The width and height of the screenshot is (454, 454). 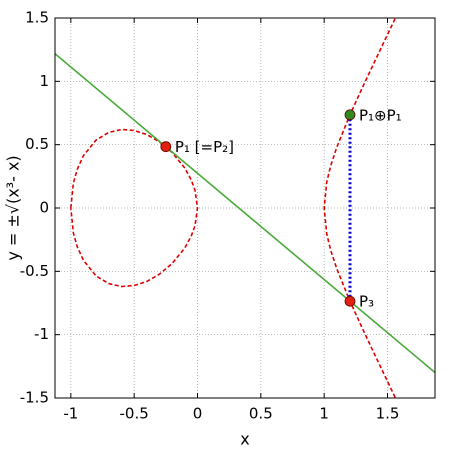 What do you see at coordinates (261, 414) in the screenshot?
I see `x-tick-label: 0.5` at bounding box center [261, 414].